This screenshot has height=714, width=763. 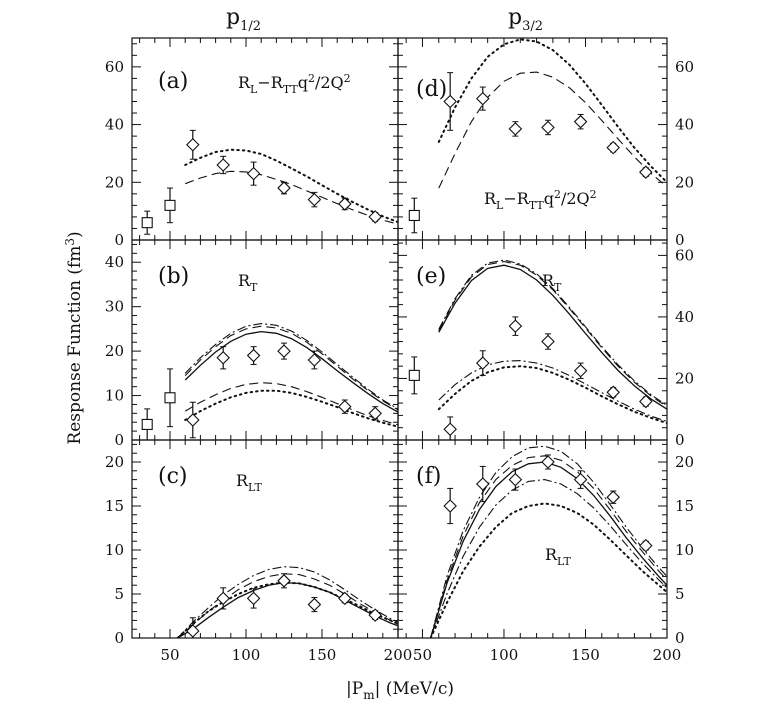 I want to click on x-axis-title: |Pm| (MeV/c), so click(x=400, y=690).